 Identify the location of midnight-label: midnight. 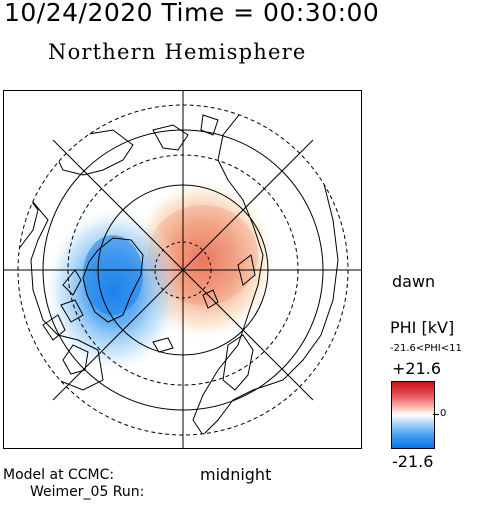
(236, 474).